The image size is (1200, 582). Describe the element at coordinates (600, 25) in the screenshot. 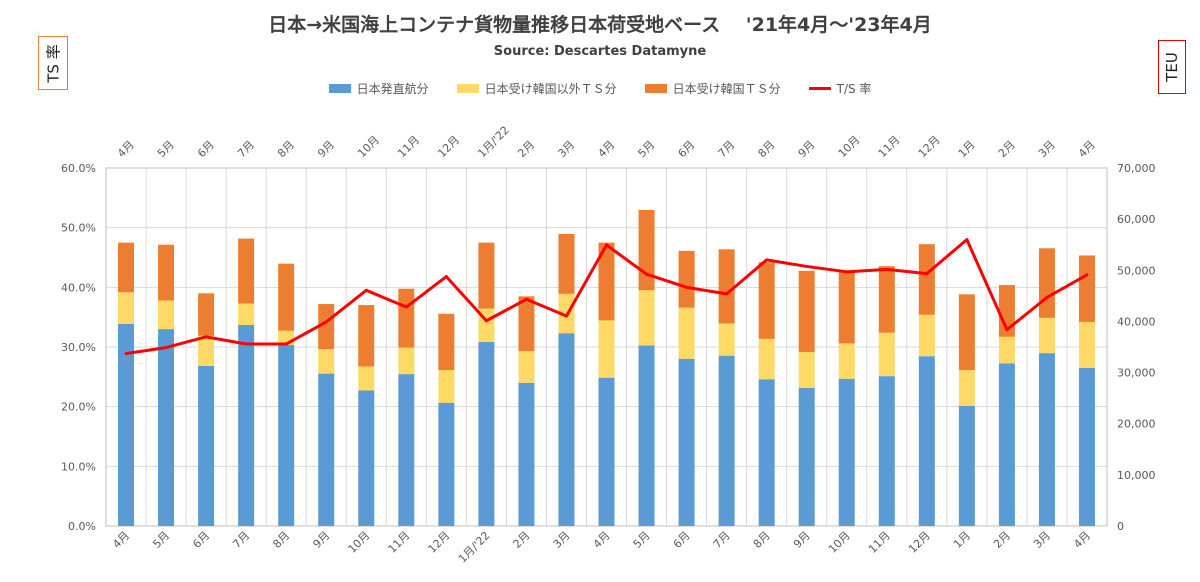

I see `chart-title: 日本→米国海上コンテナ貨物量推移日本荷受地ベース '21年4月～'23年4月` at that location.